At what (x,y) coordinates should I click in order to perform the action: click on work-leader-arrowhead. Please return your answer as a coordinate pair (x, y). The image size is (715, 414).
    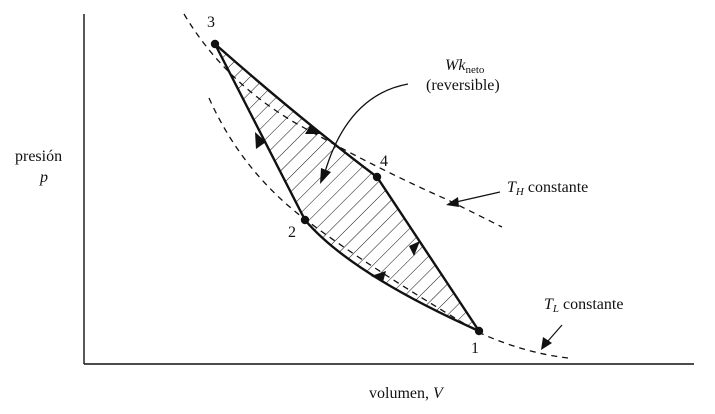
    Looking at the image, I should click on (325, 176).